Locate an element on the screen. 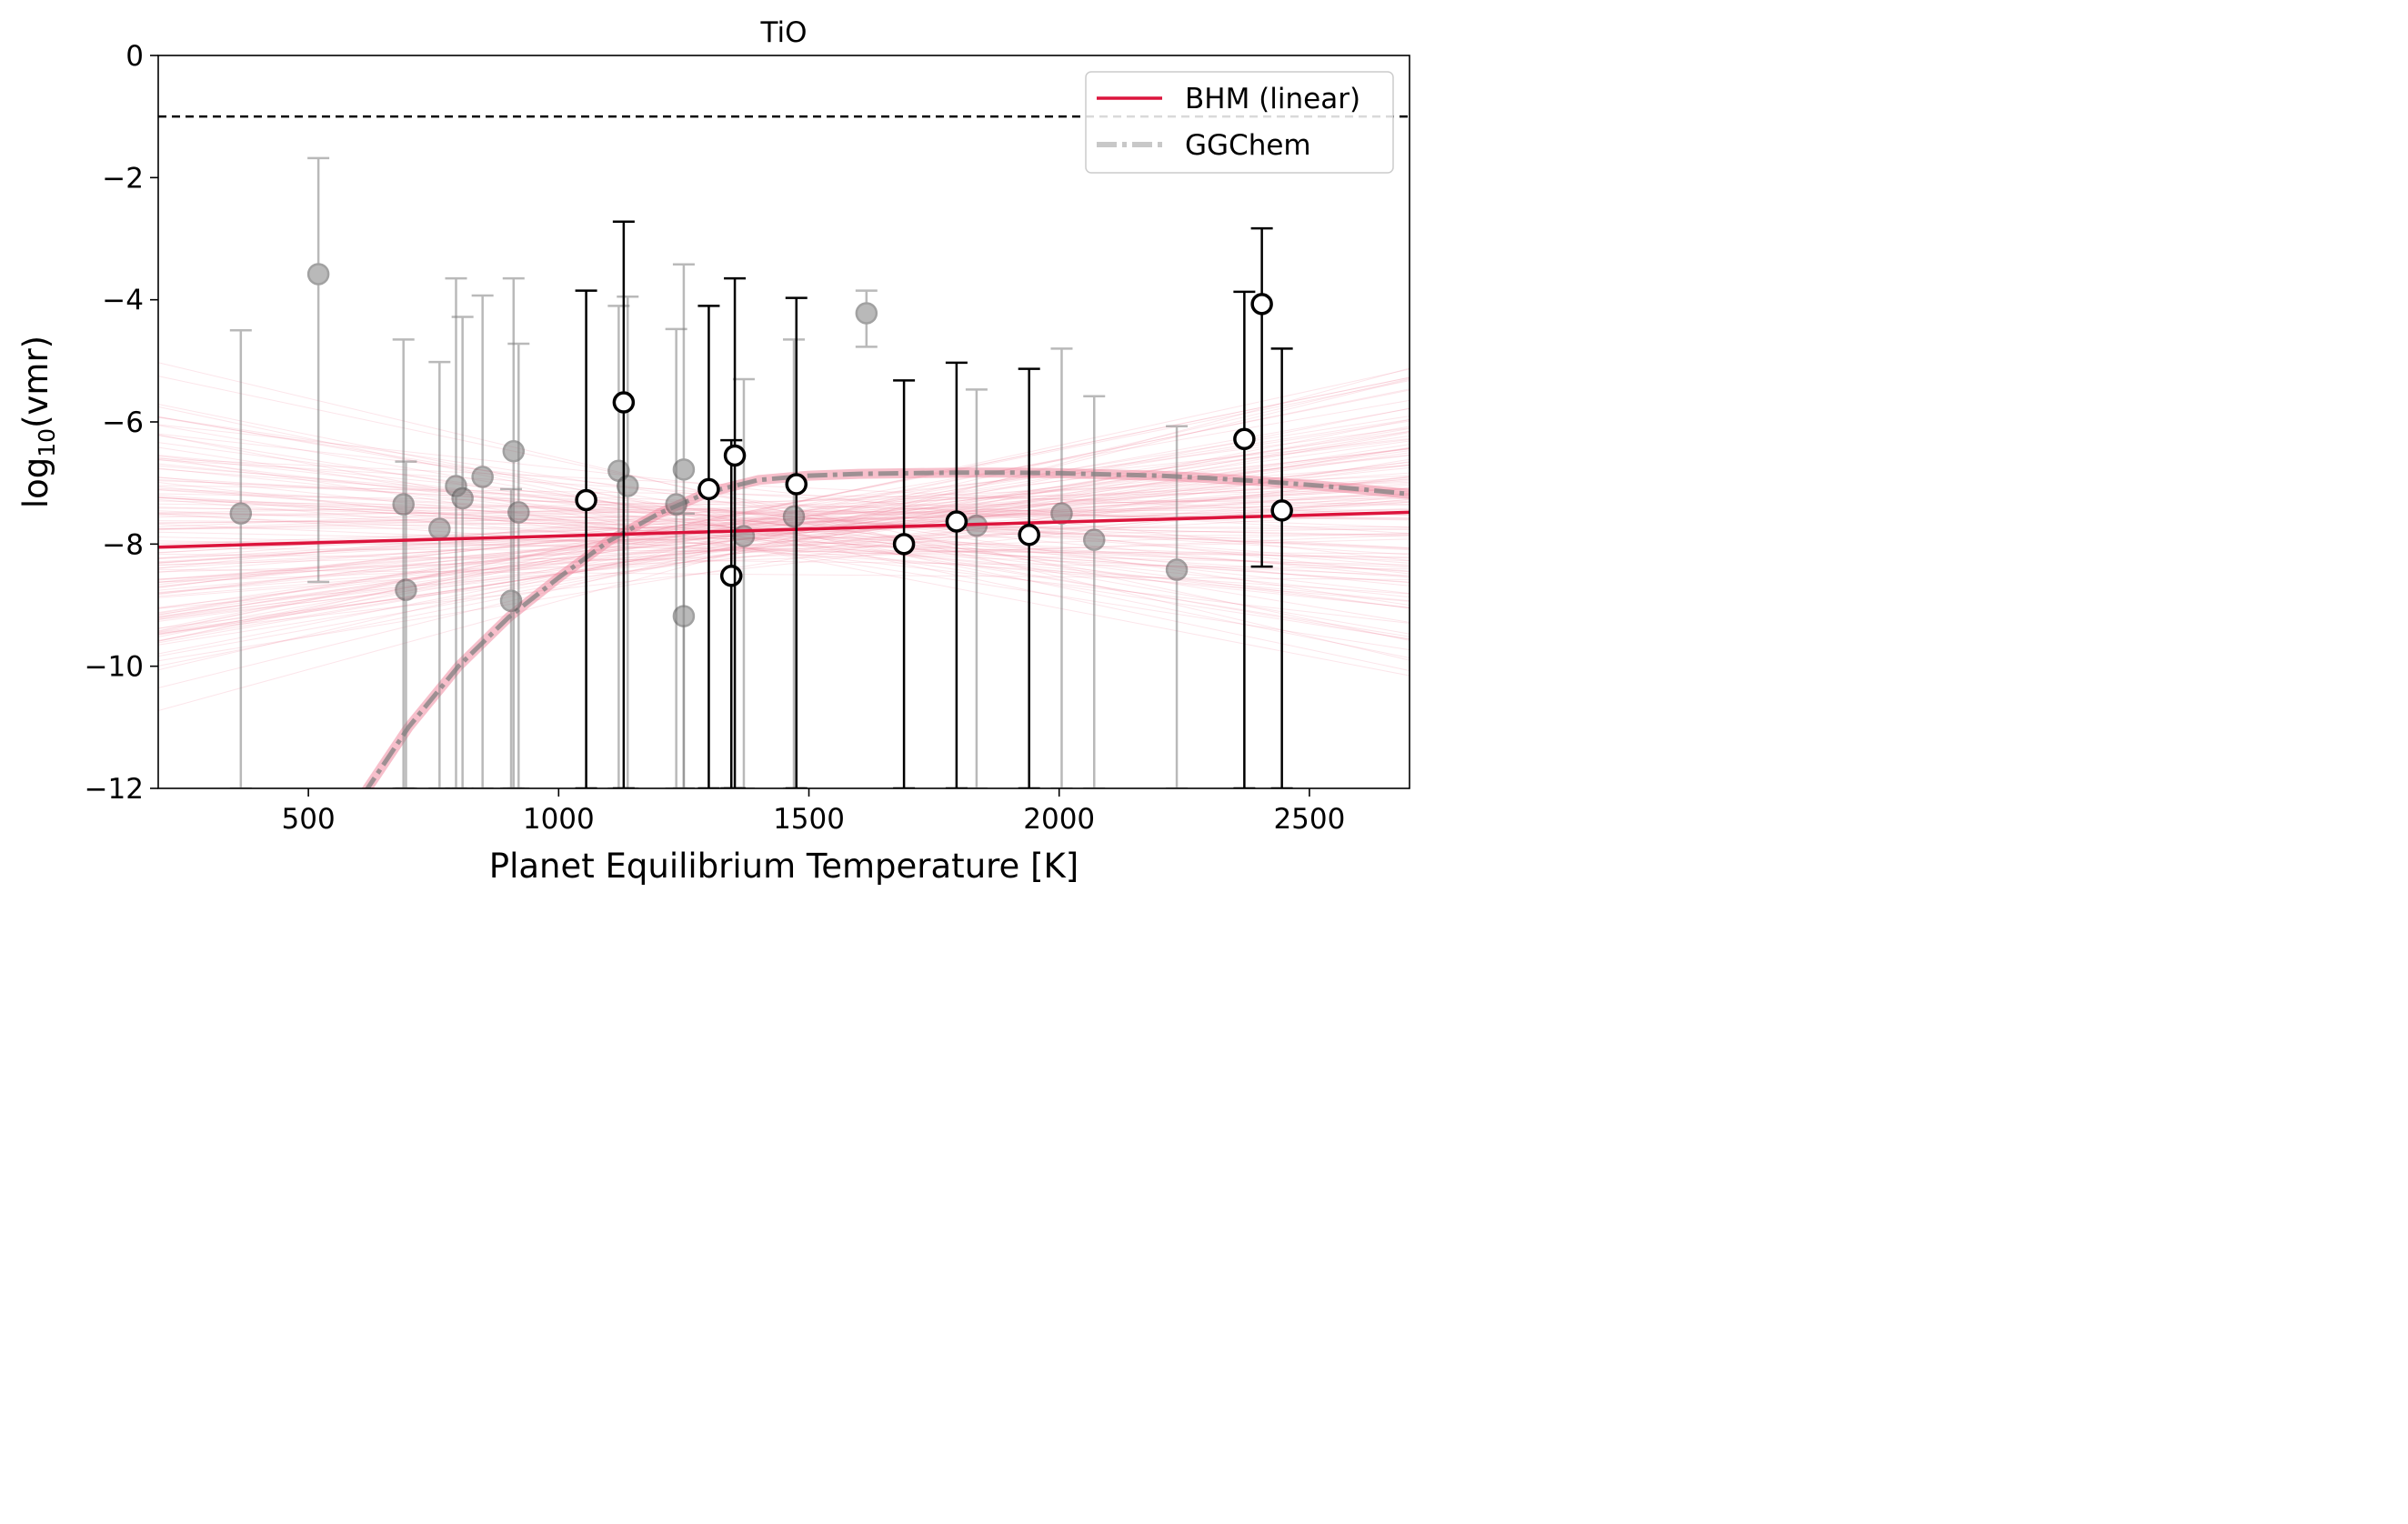 The image size is (2408, 1524). bhm-posterior-samples is located at coordinates (784, 536).